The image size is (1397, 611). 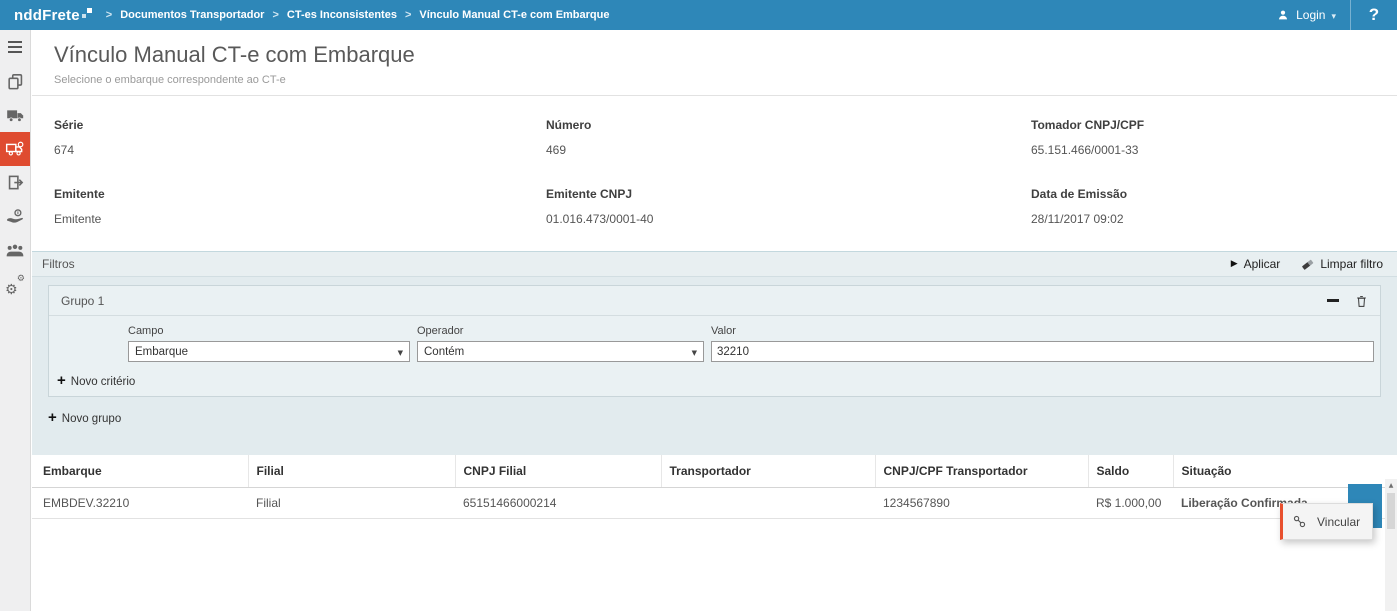 I want to click on filters-title: Filtros, so click(x=58, y=264).